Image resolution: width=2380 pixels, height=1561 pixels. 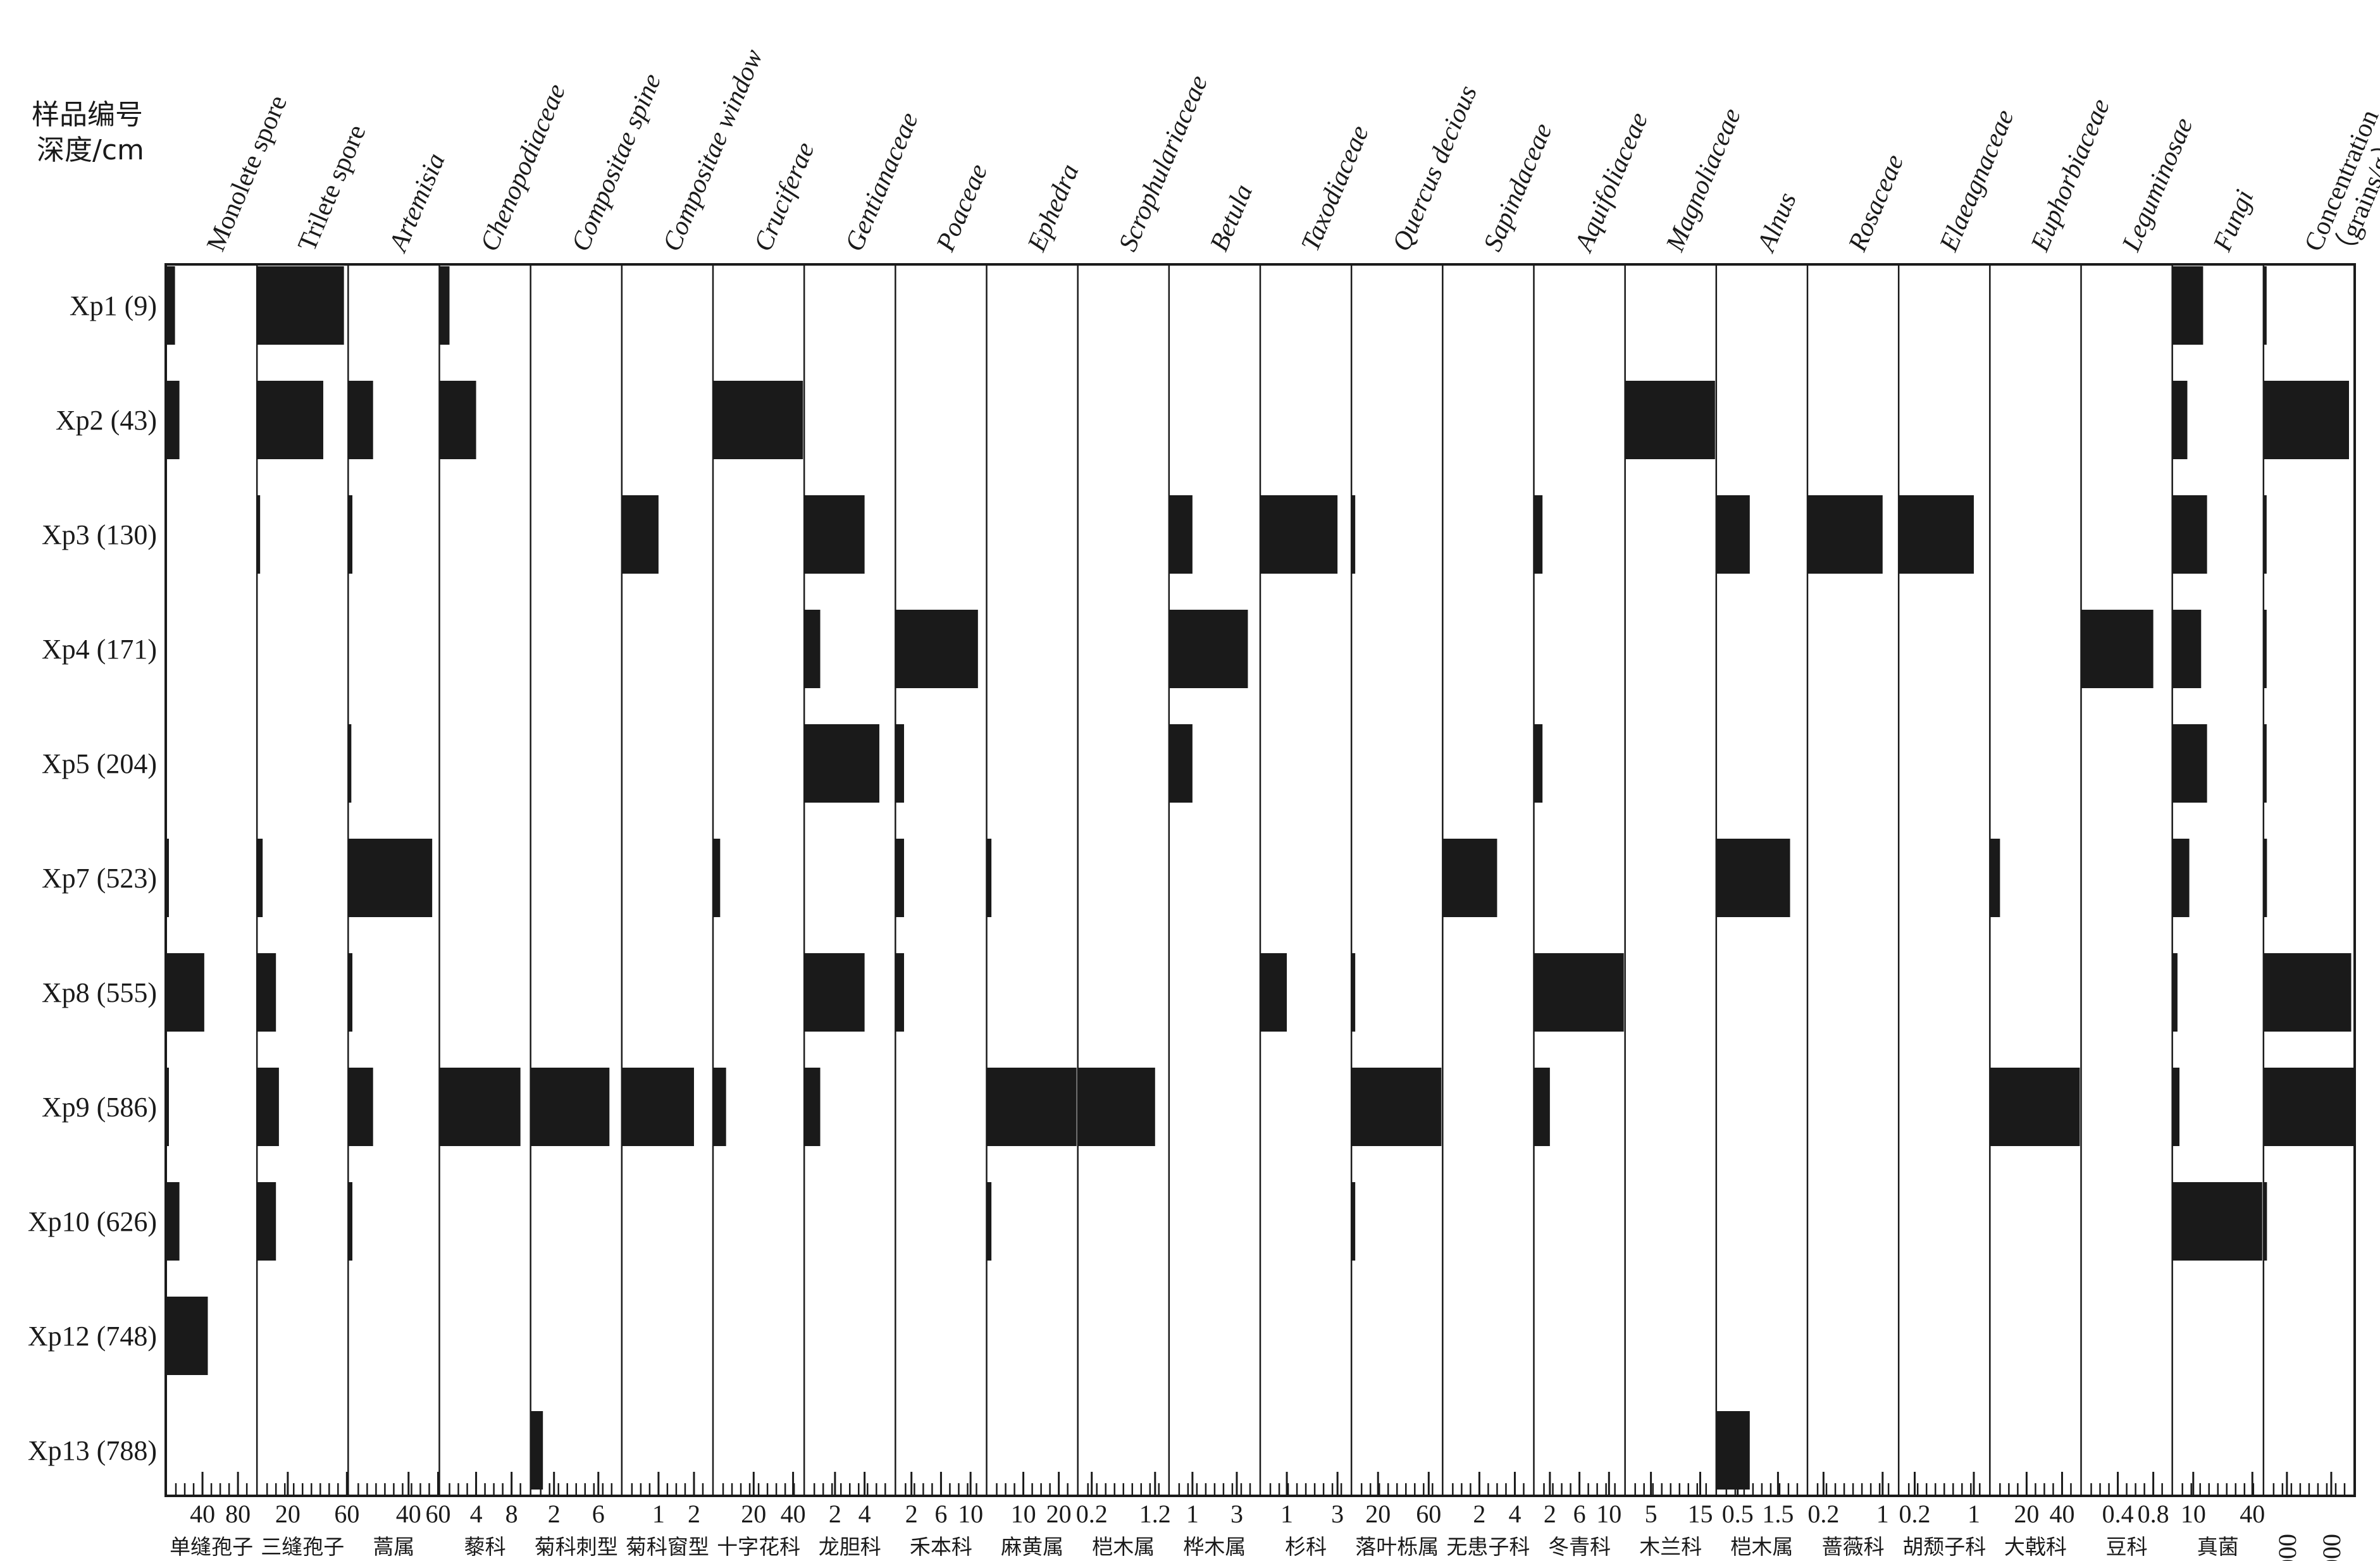 I want to click on taxon-chinese-name: 落叶栎属, so click(x=1397, y=1546).